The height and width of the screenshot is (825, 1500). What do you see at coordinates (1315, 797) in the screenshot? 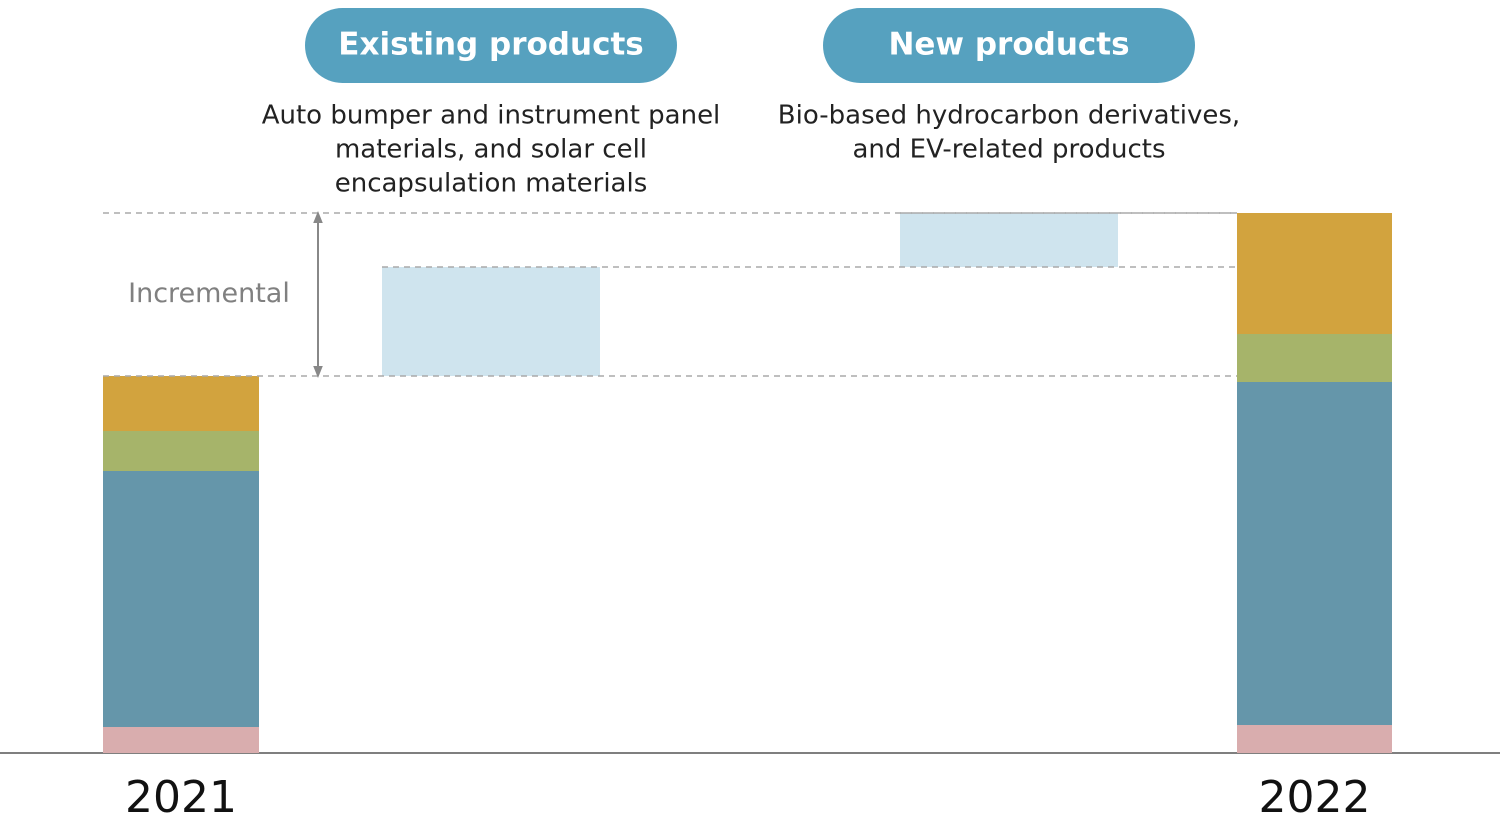
I see `x-tick-label: 2022` at bounding box center [1315, 797].